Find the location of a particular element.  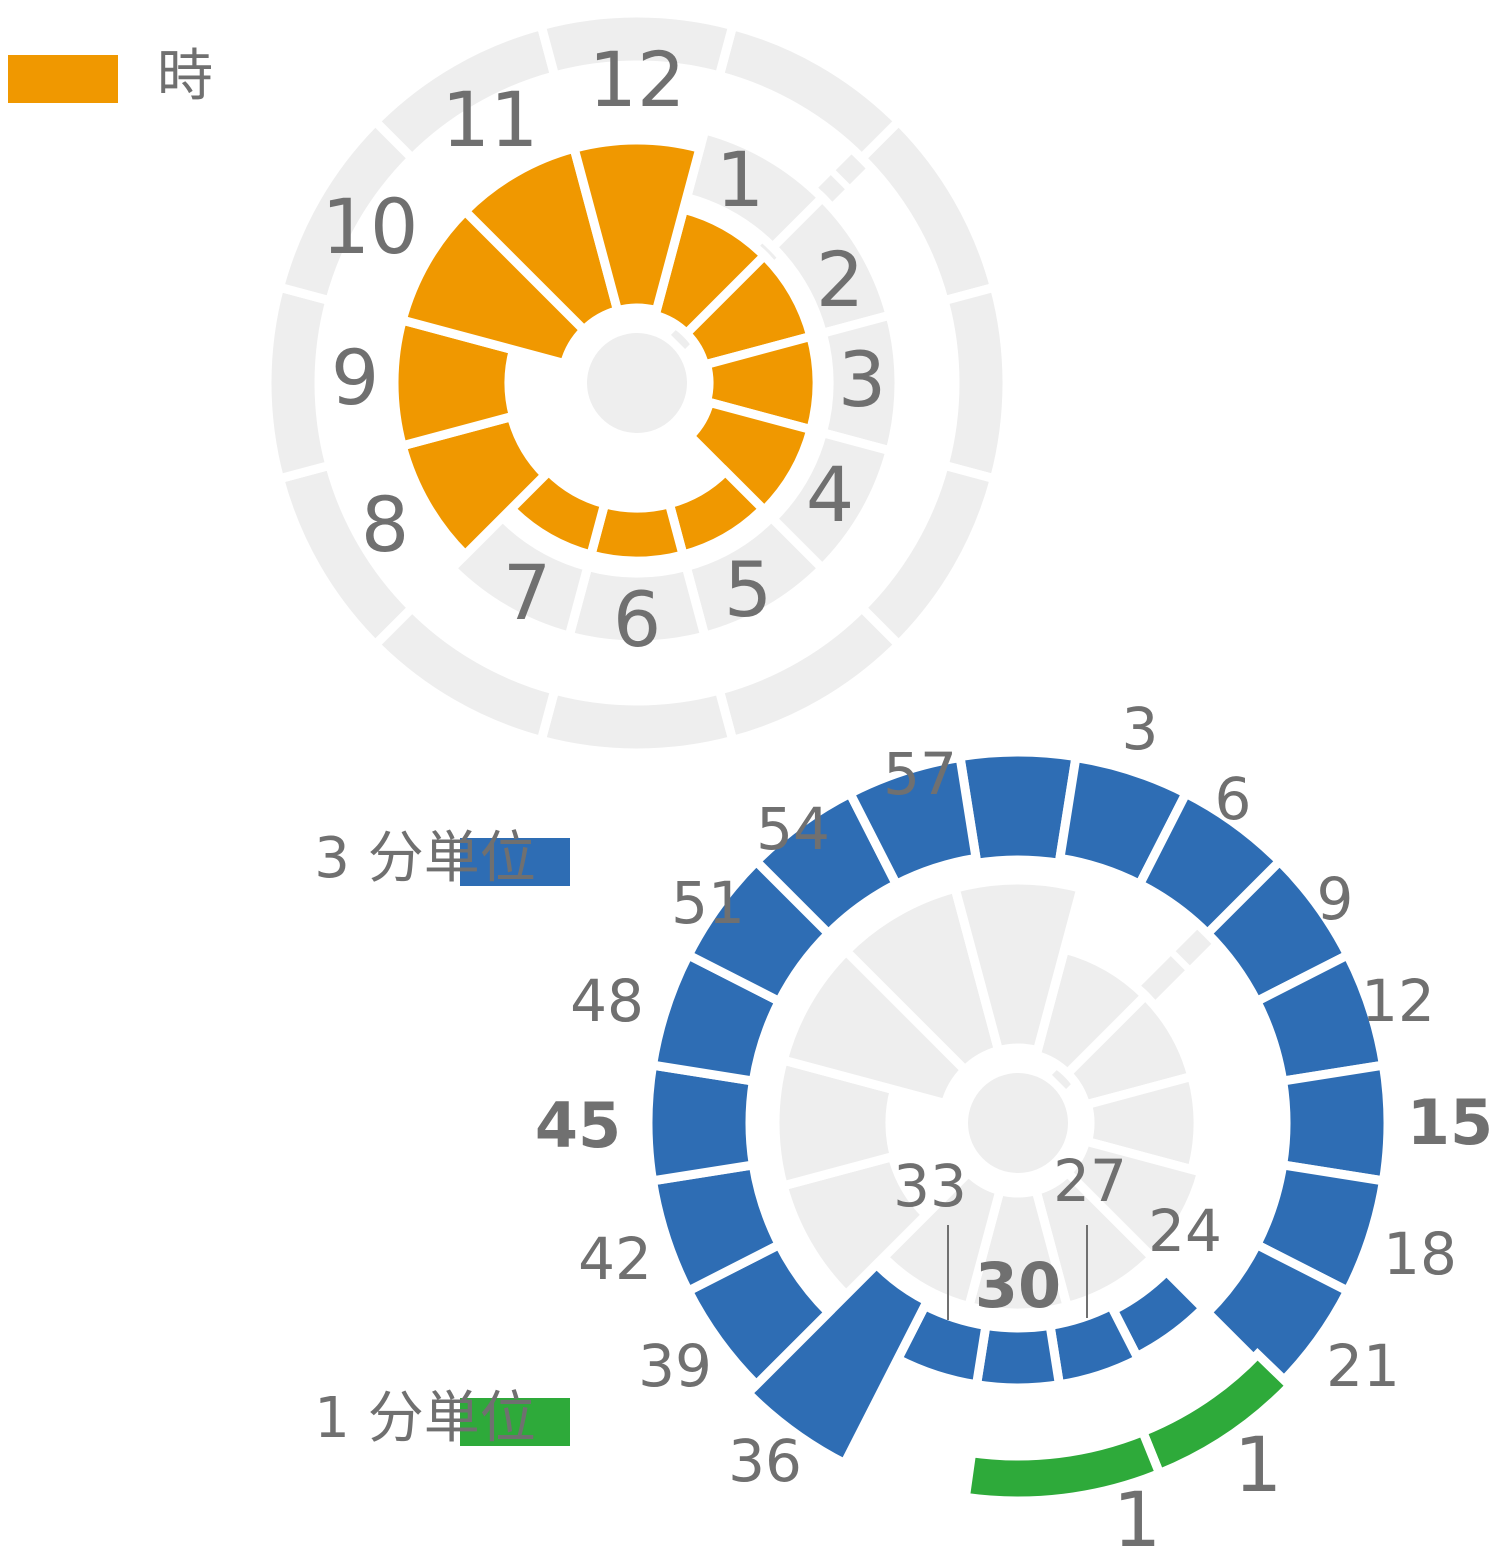

minute-label: 39 is located at coordinates (675, 1366).